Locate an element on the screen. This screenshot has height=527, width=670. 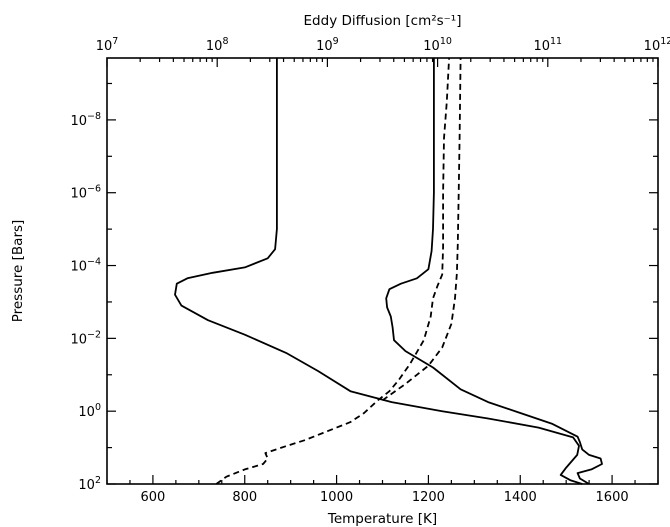
x2-tick-label: 10¹² is located at coordinates (657, 45).